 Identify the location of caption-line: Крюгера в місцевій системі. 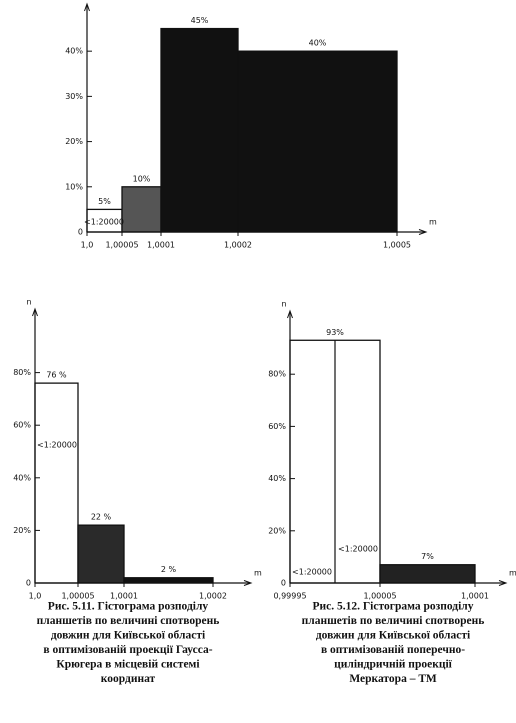
(128, 665).